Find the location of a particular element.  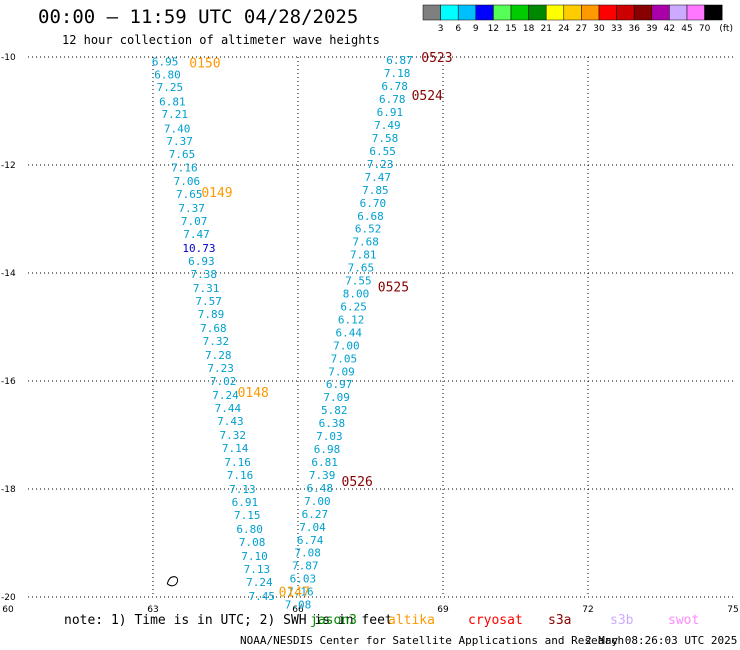

wave-height-label: 6.80 is located at coordinates (167, 74).